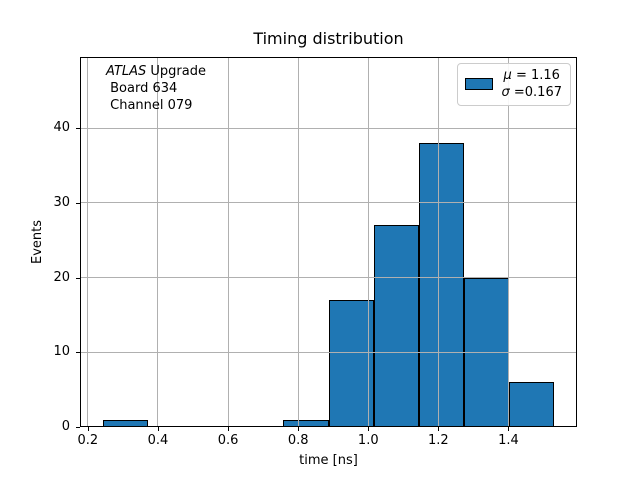 The height and width of the screenshot is (480, 640). Describe the element at coordinates (298, 440) in the screenshot. I see `x-tick-label: 0.8` at that location.